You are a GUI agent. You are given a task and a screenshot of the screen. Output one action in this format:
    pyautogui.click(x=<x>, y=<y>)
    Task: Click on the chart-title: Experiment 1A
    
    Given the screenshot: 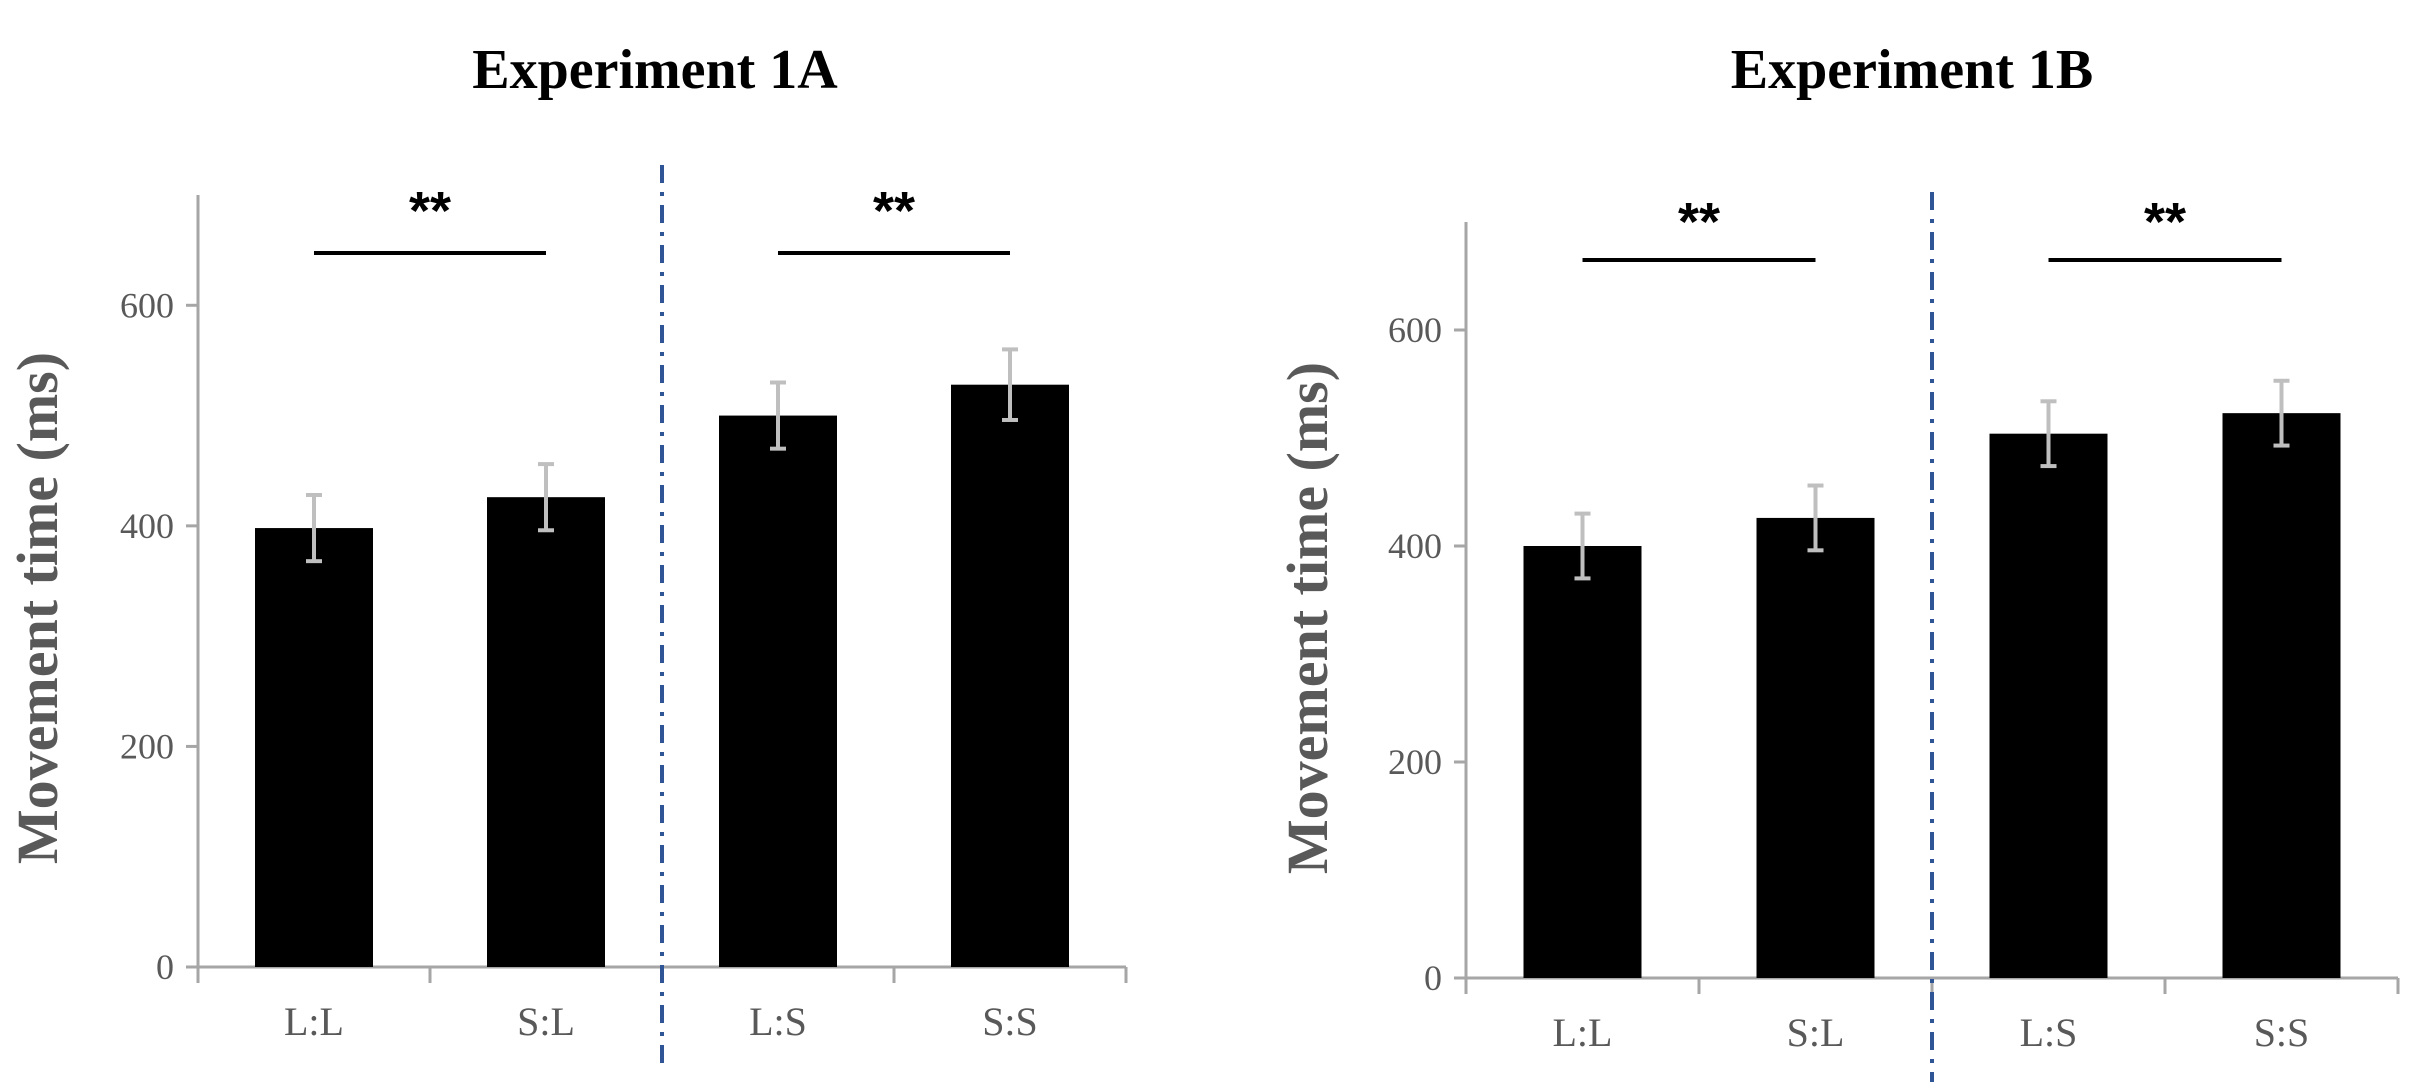 What is the action you would take?
    pyautogui.click(x=655, y=70)
    